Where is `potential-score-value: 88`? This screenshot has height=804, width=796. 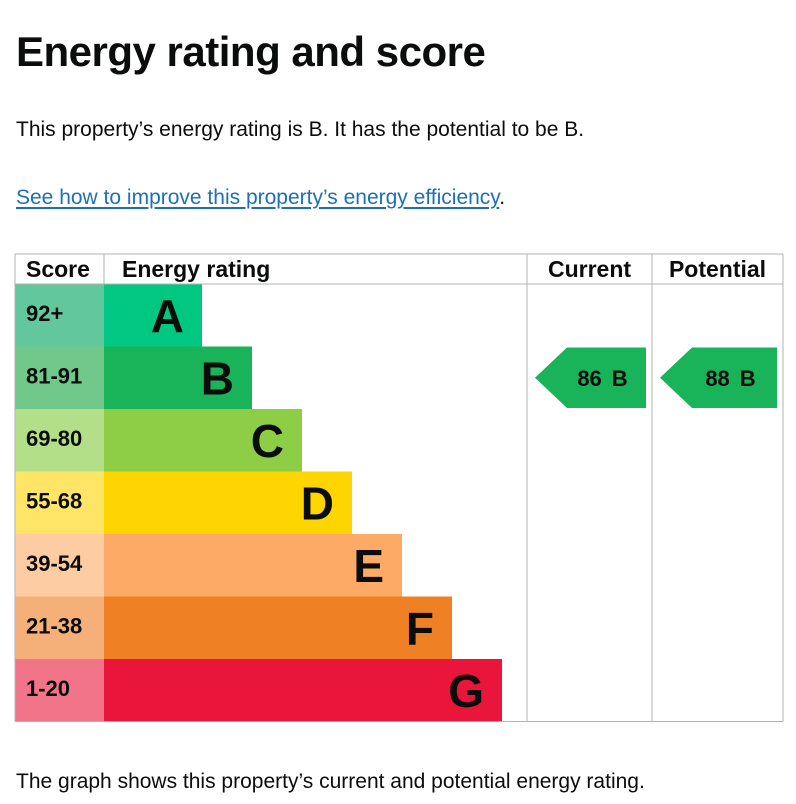 potential-score-value: 88 is located at coordinates (717, 378).